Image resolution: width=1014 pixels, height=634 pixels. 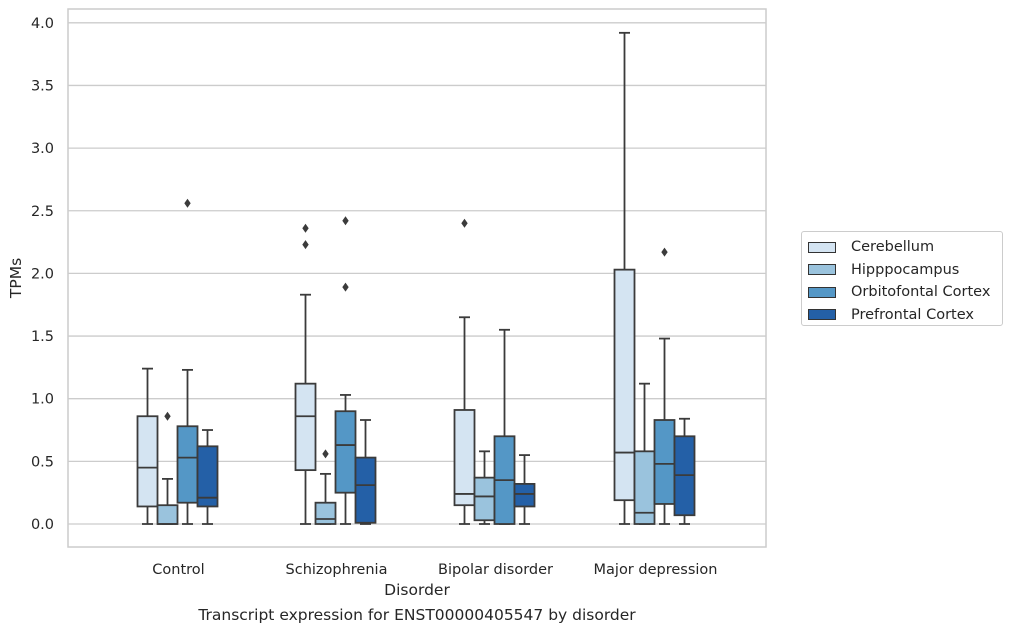 What do you see at coordinates (337, 570) in the screenshot?
I see `x-tick-label: Schizophrenia` at bounding box center [337, 570].